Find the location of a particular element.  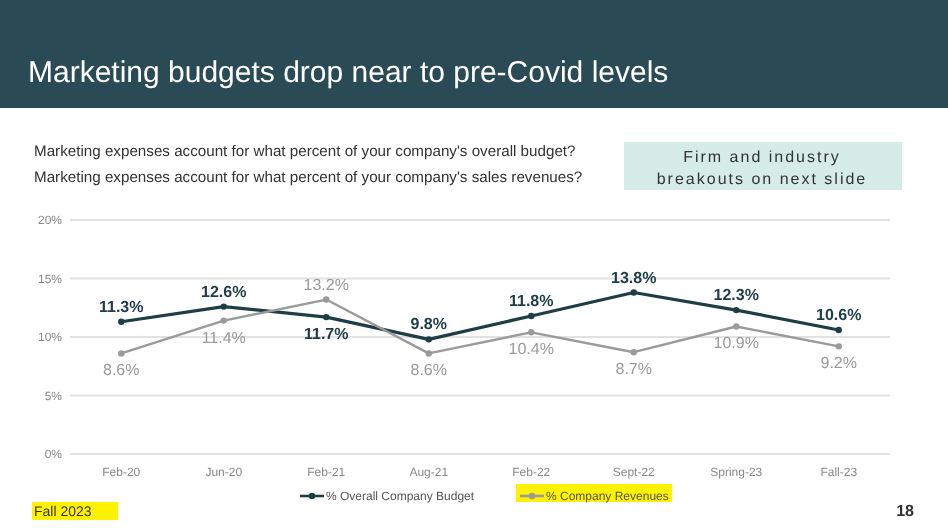

data-label: 10.4% is located at coordinates (531, 349).